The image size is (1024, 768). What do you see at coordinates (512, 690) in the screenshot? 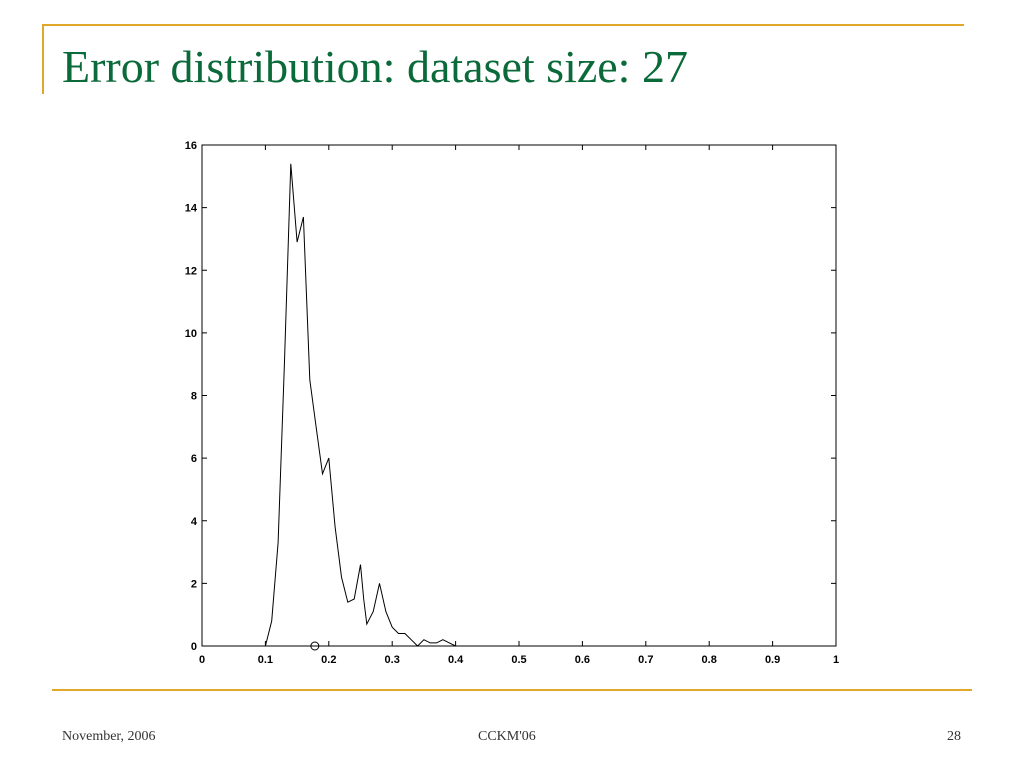
I see `footer-rule` at bounding box center [512, 690].